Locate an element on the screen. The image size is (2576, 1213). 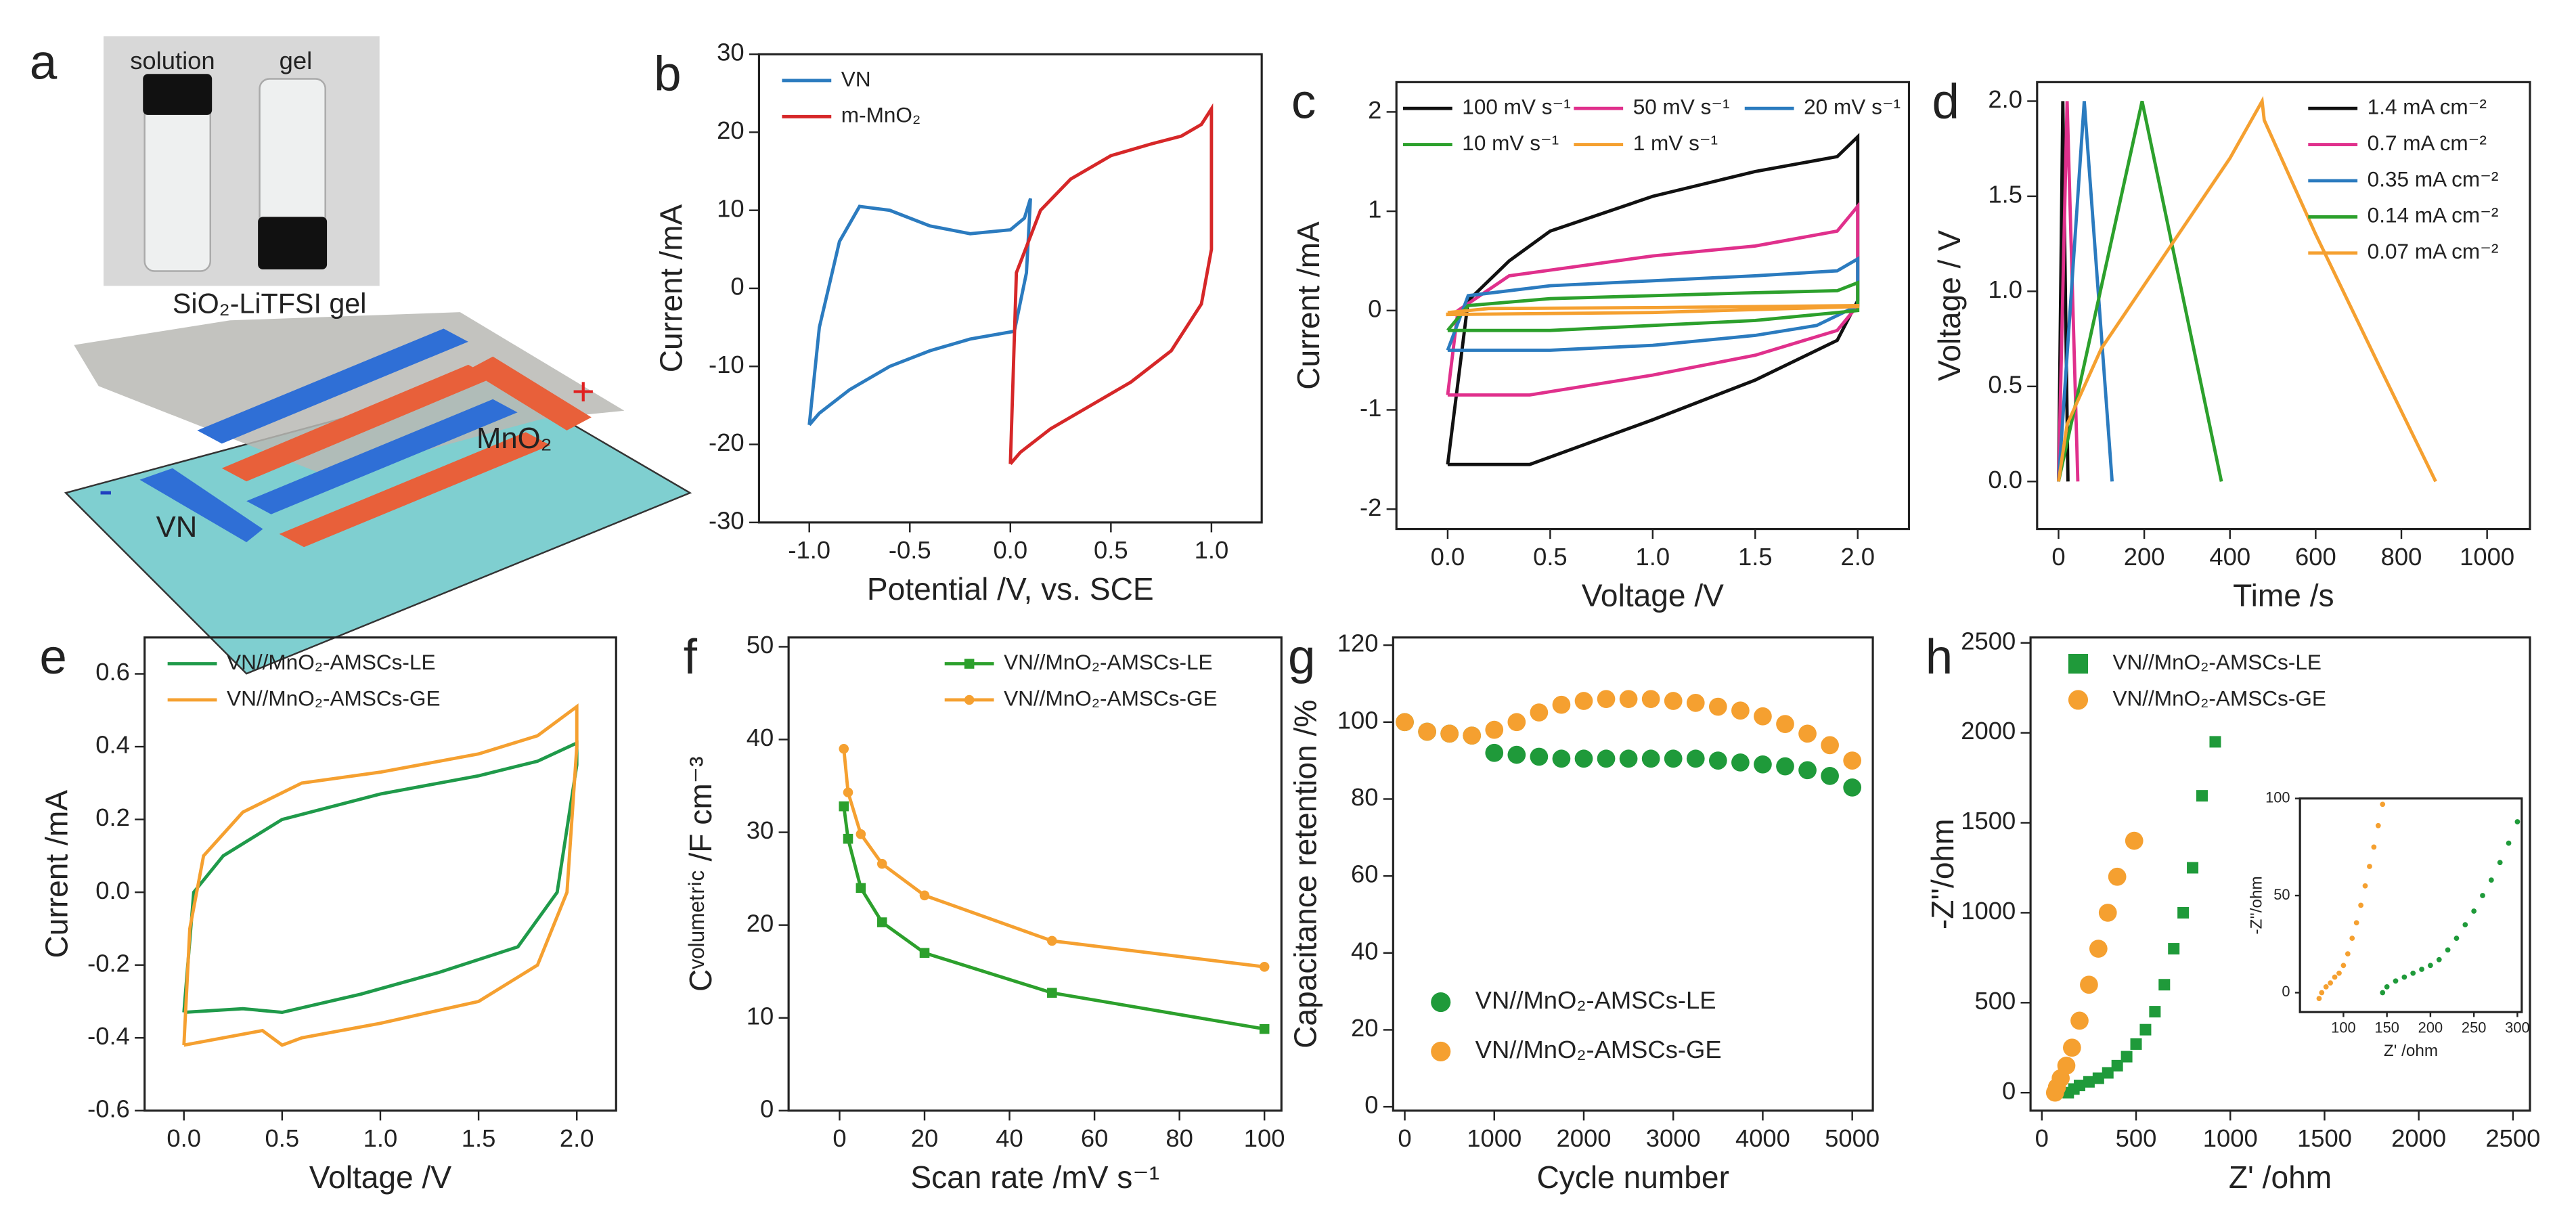
y-tick-label: 1.5 is located at coordinates (2005, 194).